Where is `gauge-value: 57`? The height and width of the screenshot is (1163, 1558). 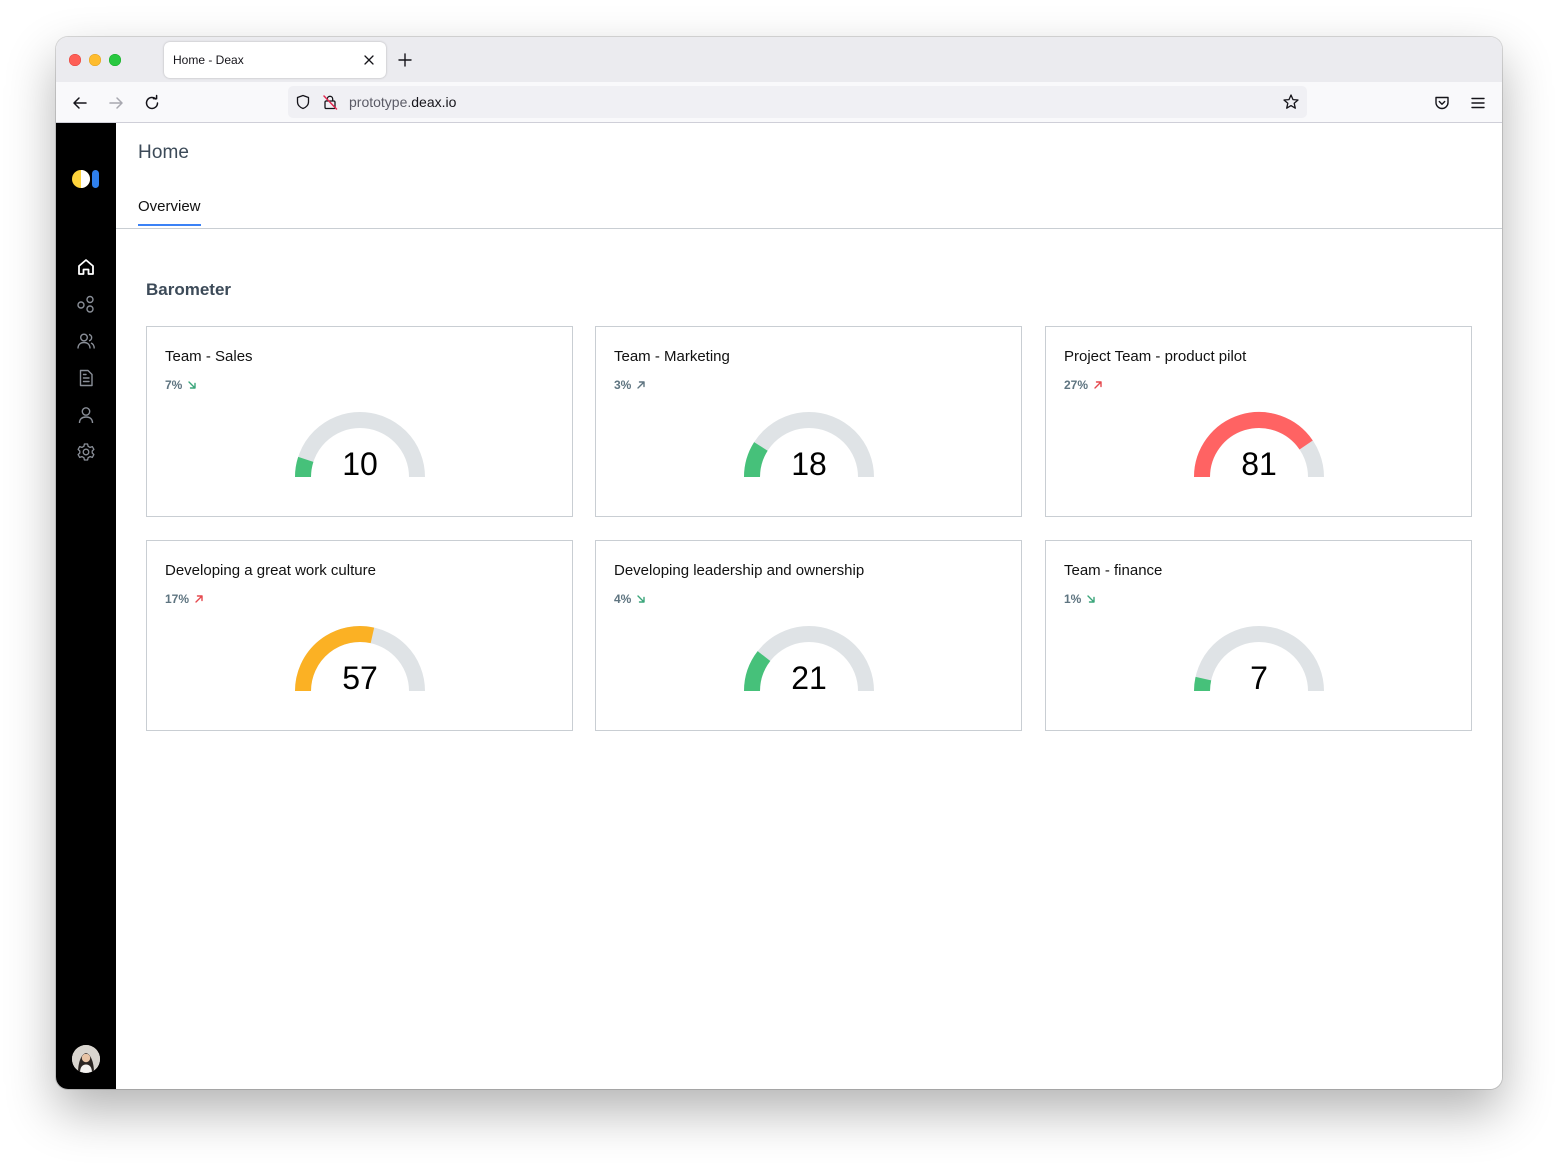 gauge-value: 57 is located at coordinates (360, 678).